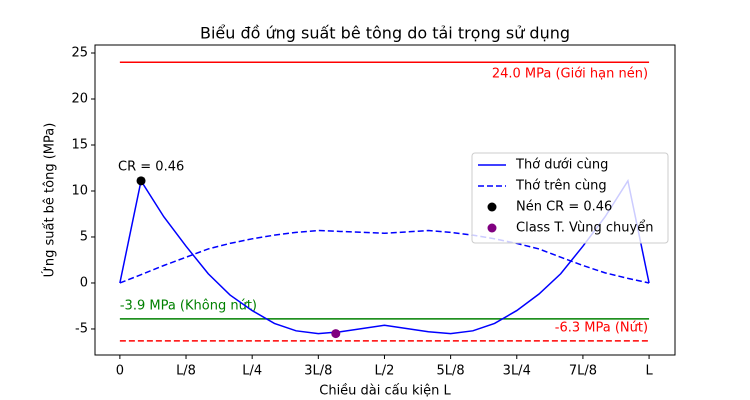 The image size is (750, 400). What do you see at coordinates (84, 282) in the screenshot?
I see `y-tick-label: 0` at bounding box center [84, 282].